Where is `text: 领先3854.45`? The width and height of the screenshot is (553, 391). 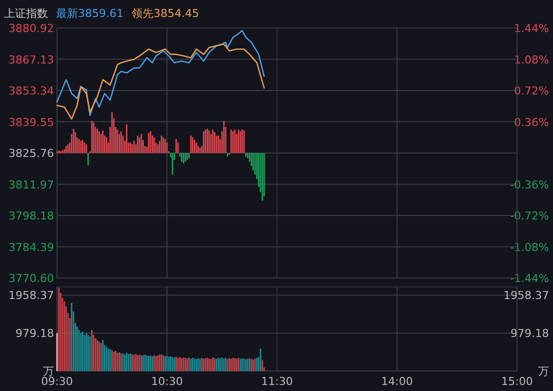
text: 领先3854.45 is located at coordinates (165, 13).